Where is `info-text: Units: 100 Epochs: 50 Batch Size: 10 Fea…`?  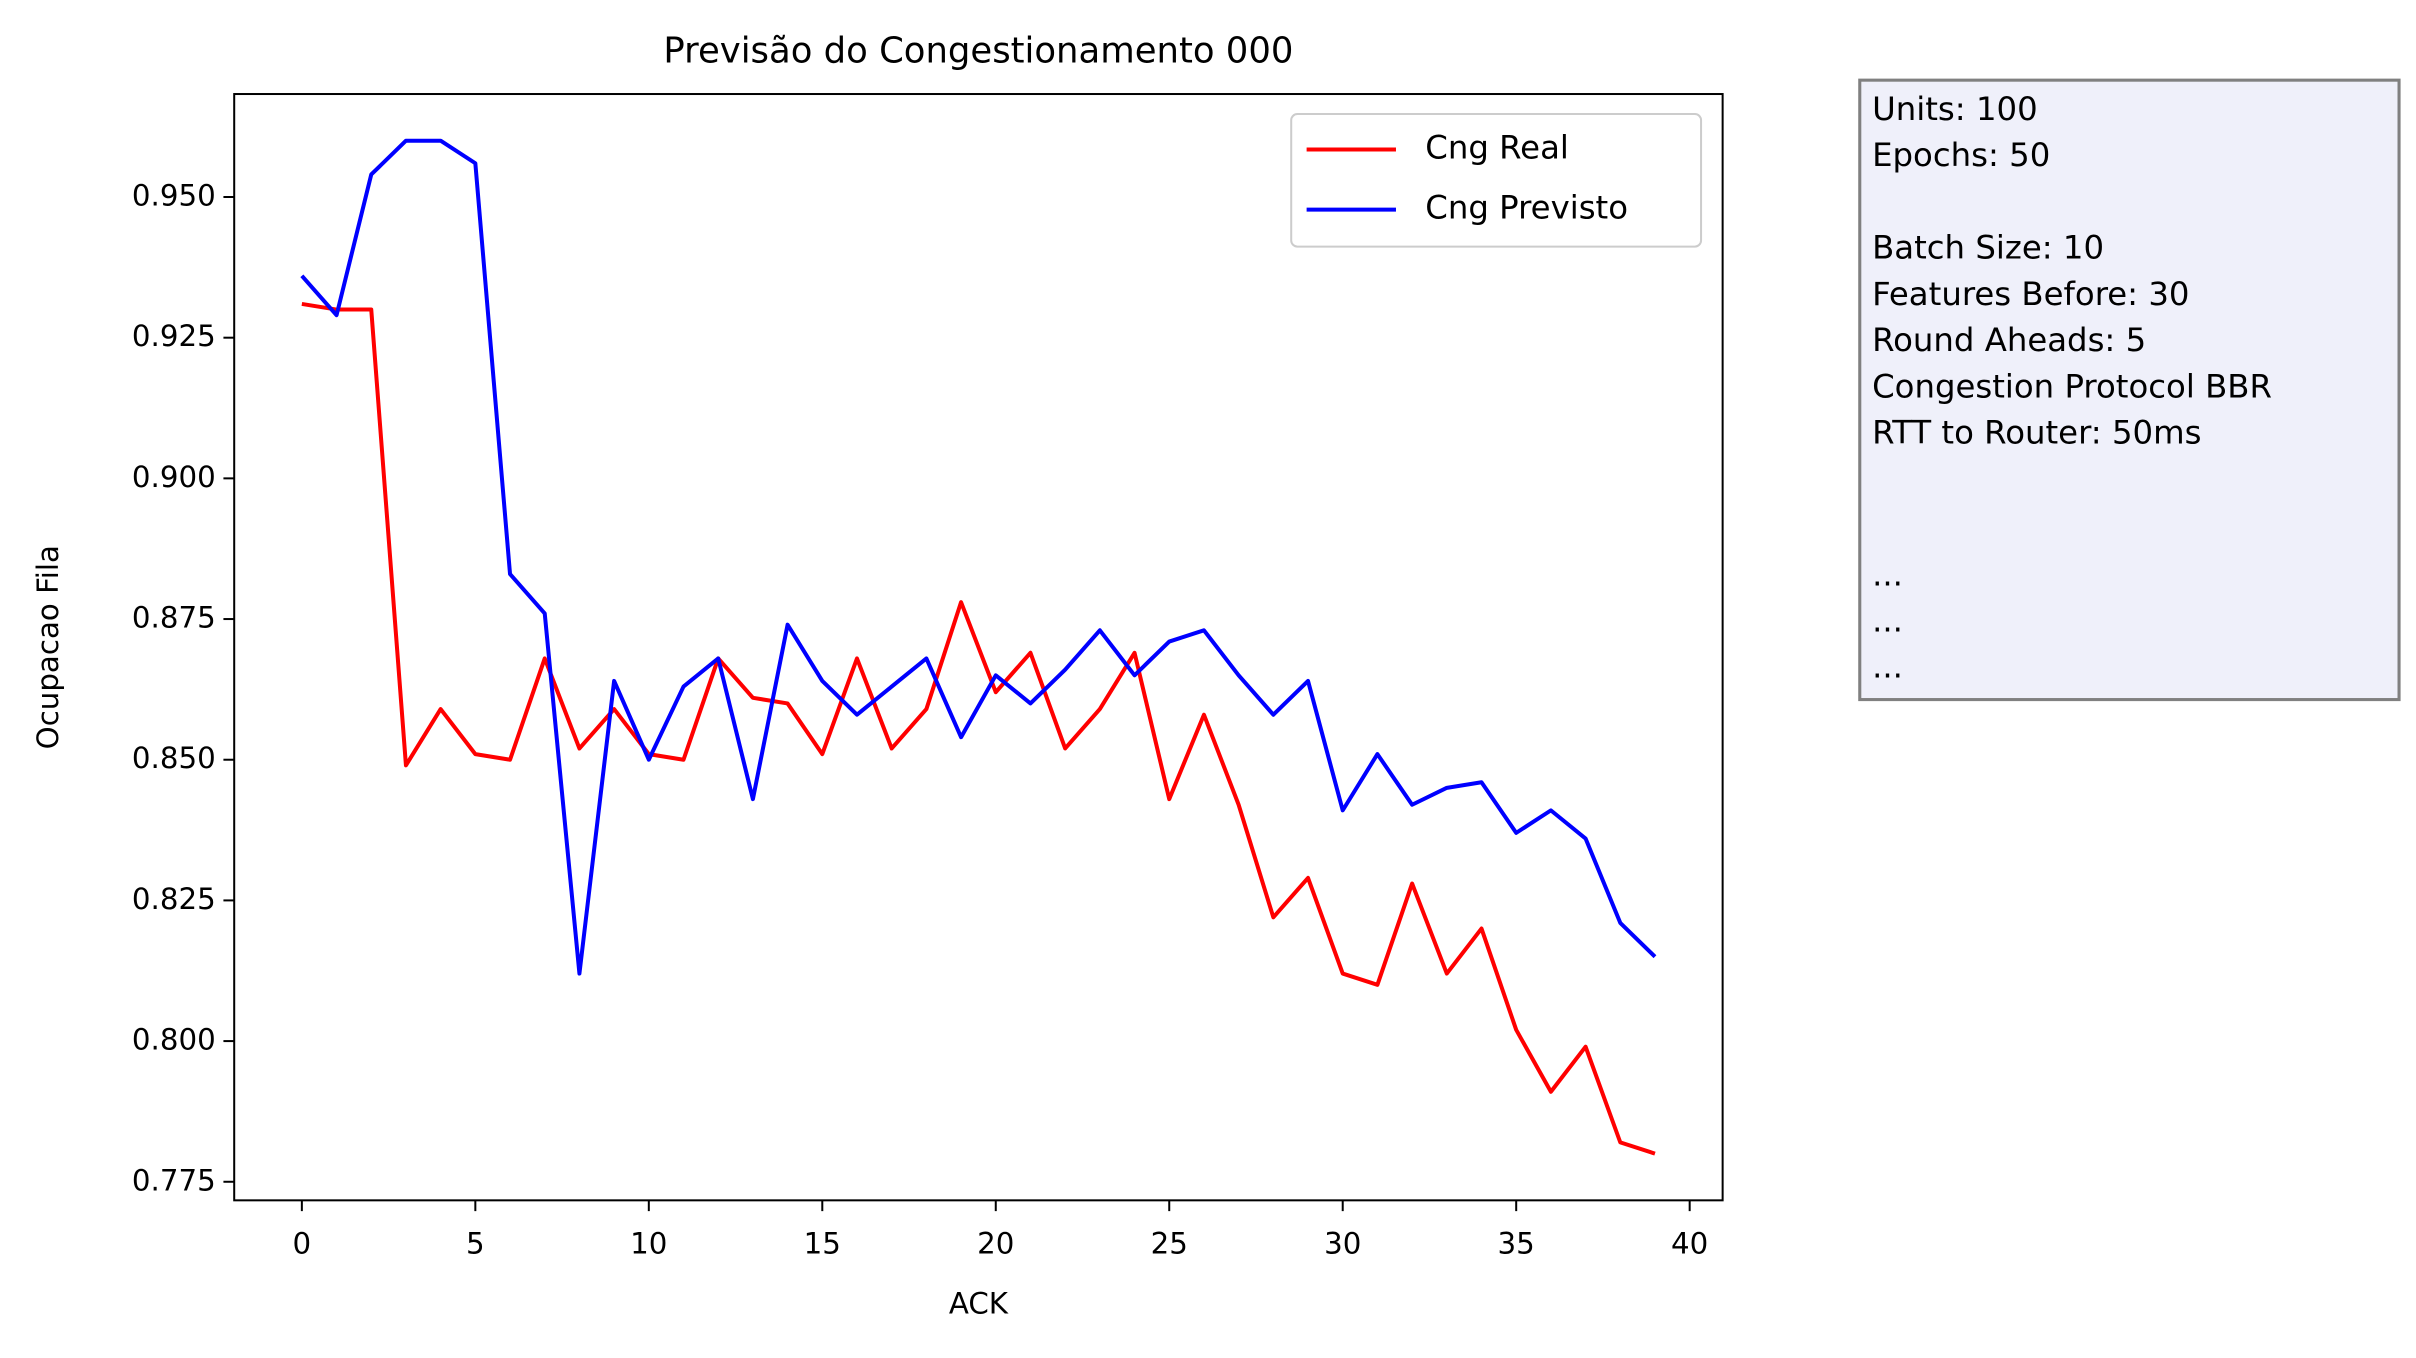
info-text: Units: 100 Epochs: 50 Batch Size: 10 Fea… is located at coordinates (2072, 388).